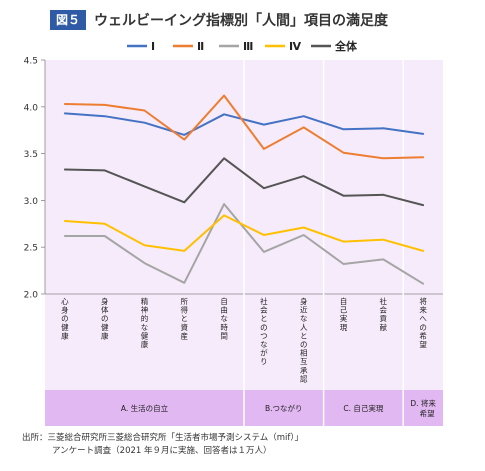  Describe the element at coordinates (241, 21) in the screenshot. I see `figure-title: ウェルビーイング指標別「人間」項目の満足度` at that location.